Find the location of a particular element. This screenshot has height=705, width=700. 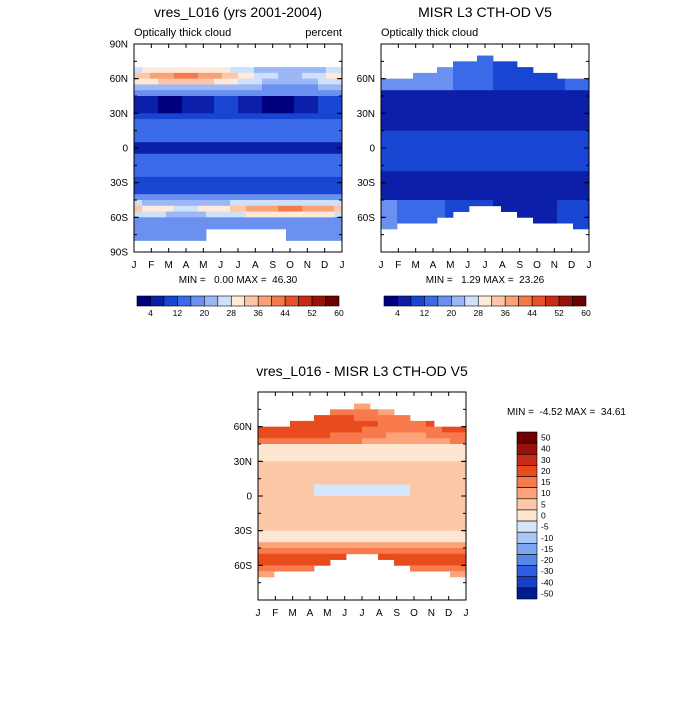

x-tick-label: A is located at coordinates (310, 613).